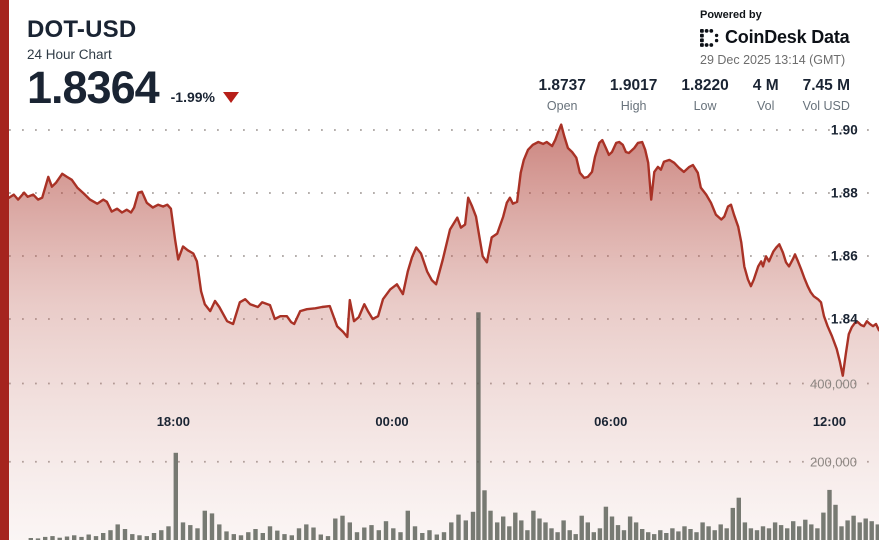 Image resolution: width=879 pixels, height=540 pixels. Describe the element at coordinates (826, 95) in the screenshot. I see `stat-vol-usd: 7.45 M Vol USD` at that location.